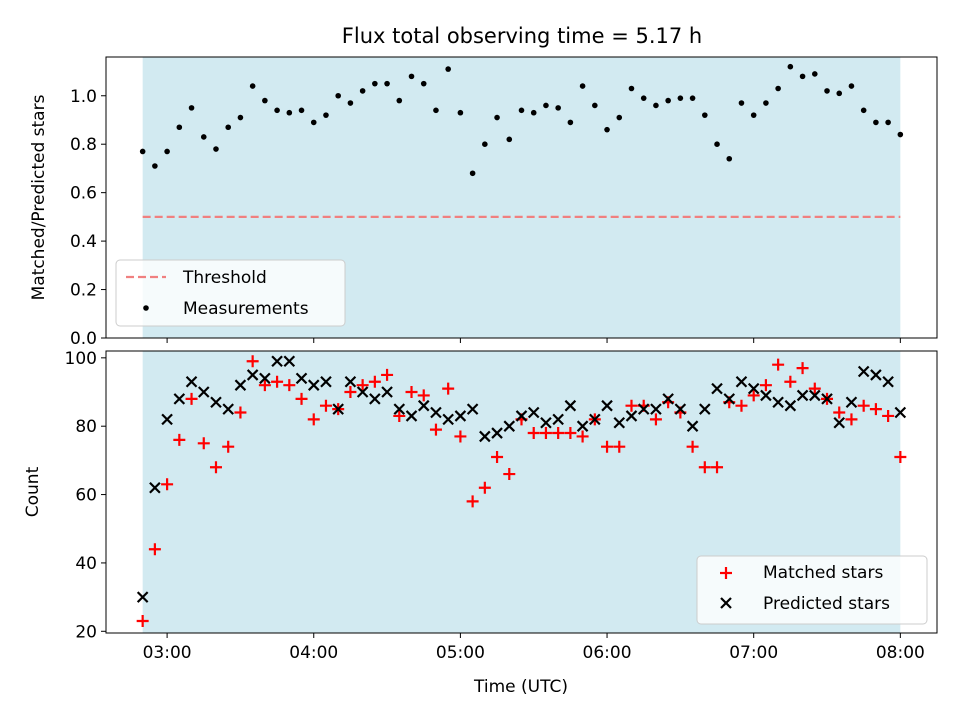 Image resolution: width=960 pixels, height=720 pixels. Describe the element at coordinates (83, 97) in the screenshot. I see `top-y-tick-label: 1.0` at that location.